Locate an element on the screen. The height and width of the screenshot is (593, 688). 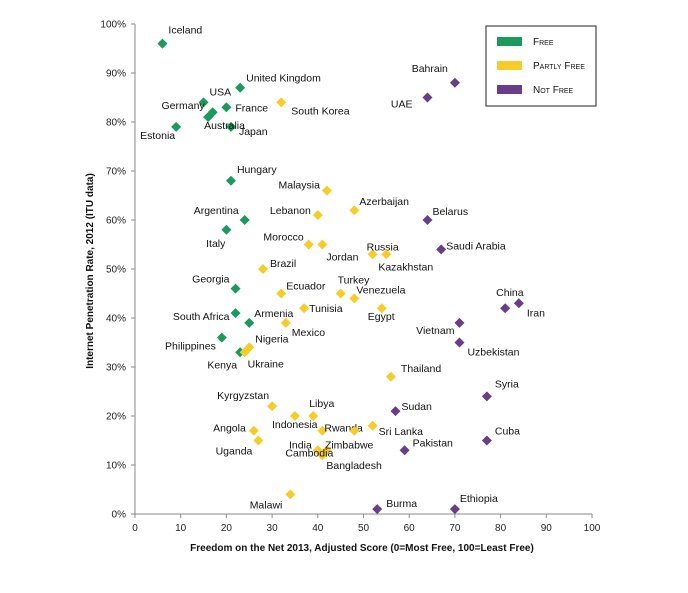
point-malawi is located at coordinates (290, 494).